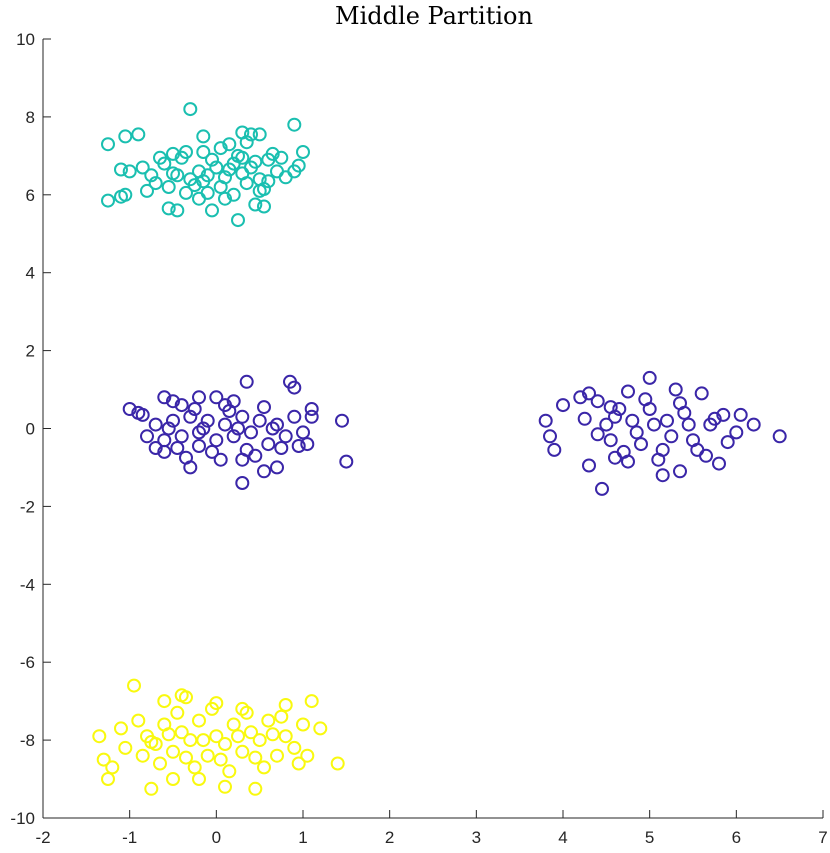 The width and height of the screenshot is (830, 853). What do you see at coordinates (129, 837) in the screenshot?
I see `x-tick-label: -1` at bounding box center [129, 837].